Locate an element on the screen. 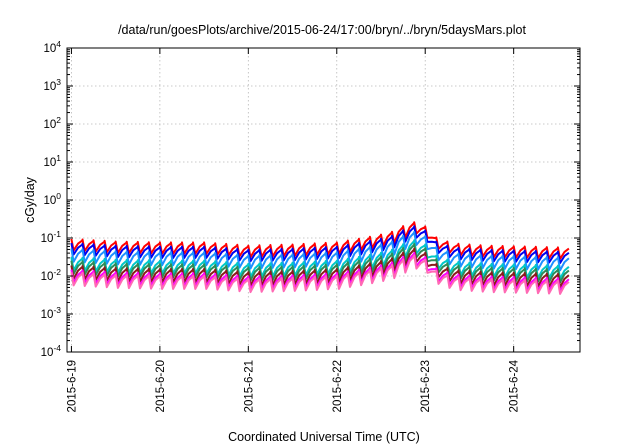 Image resolution: width=640 pixels, height=448 pixels. y-tick-label: 10⁰ is located at coordinates (52, 199).